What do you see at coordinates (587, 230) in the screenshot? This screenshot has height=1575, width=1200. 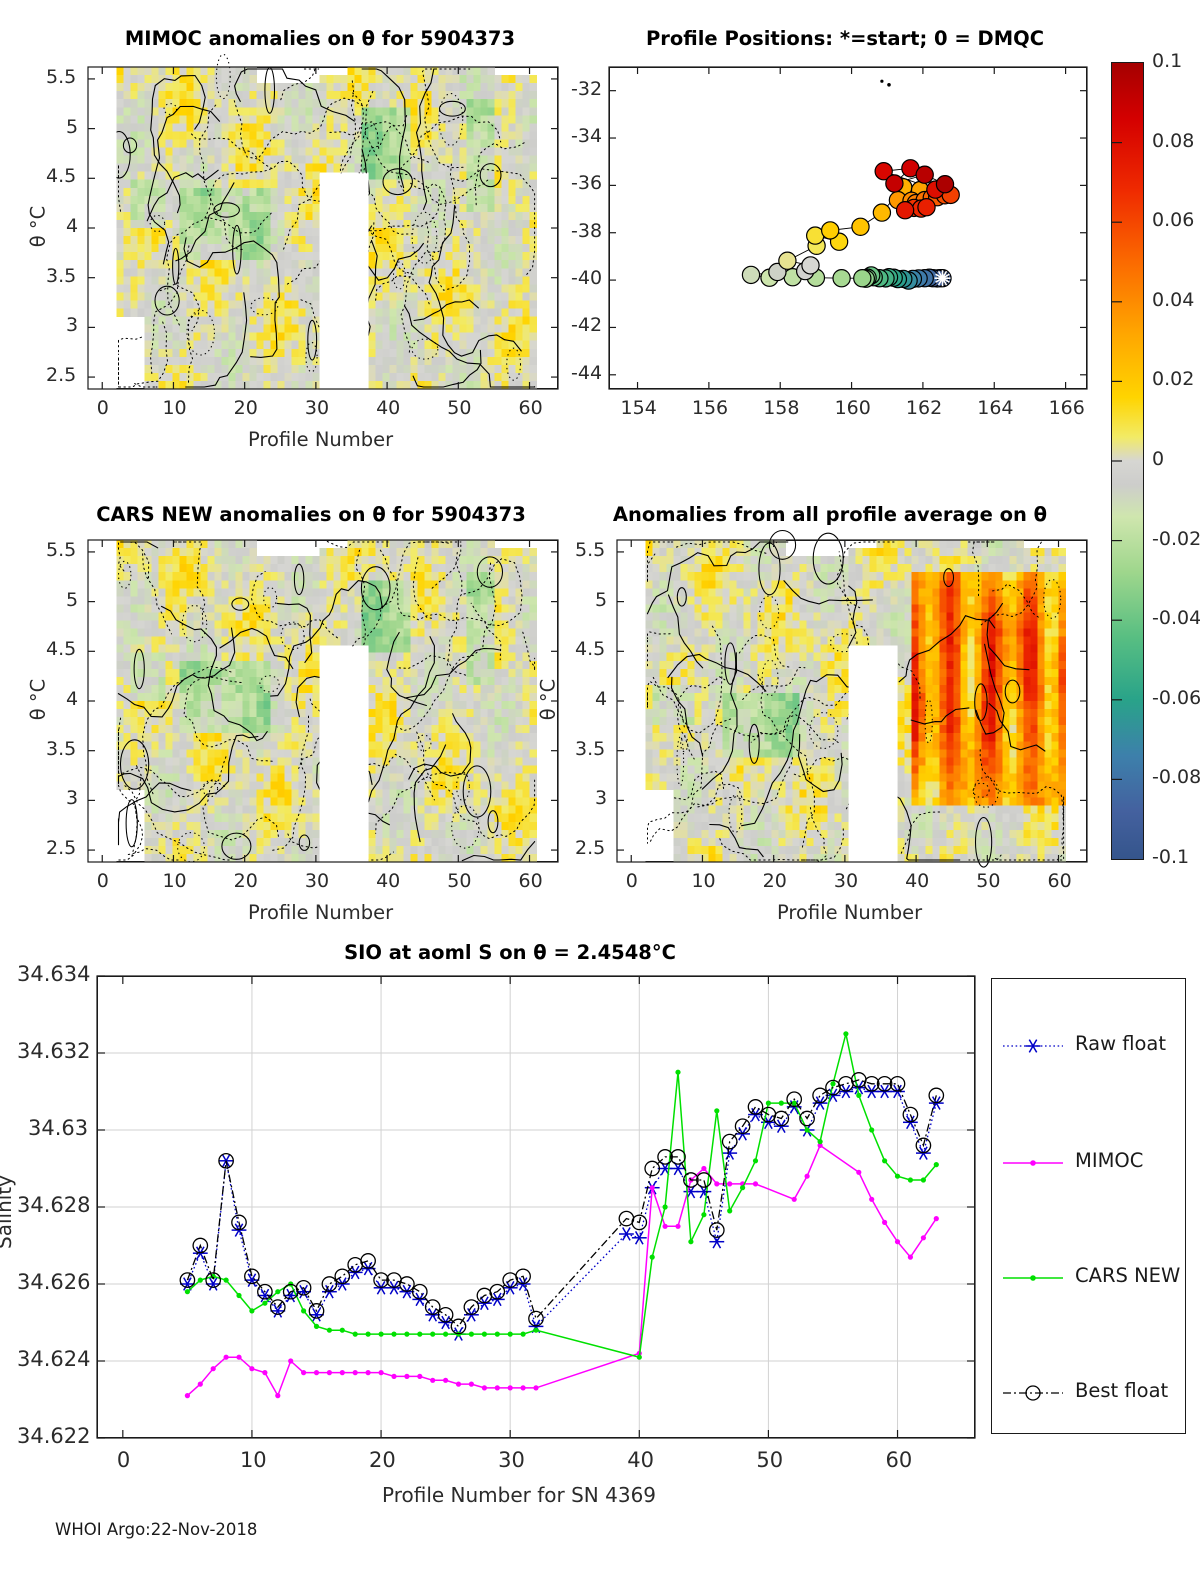 I see `y-tick-label: -38` at bounding box center [587, 230].